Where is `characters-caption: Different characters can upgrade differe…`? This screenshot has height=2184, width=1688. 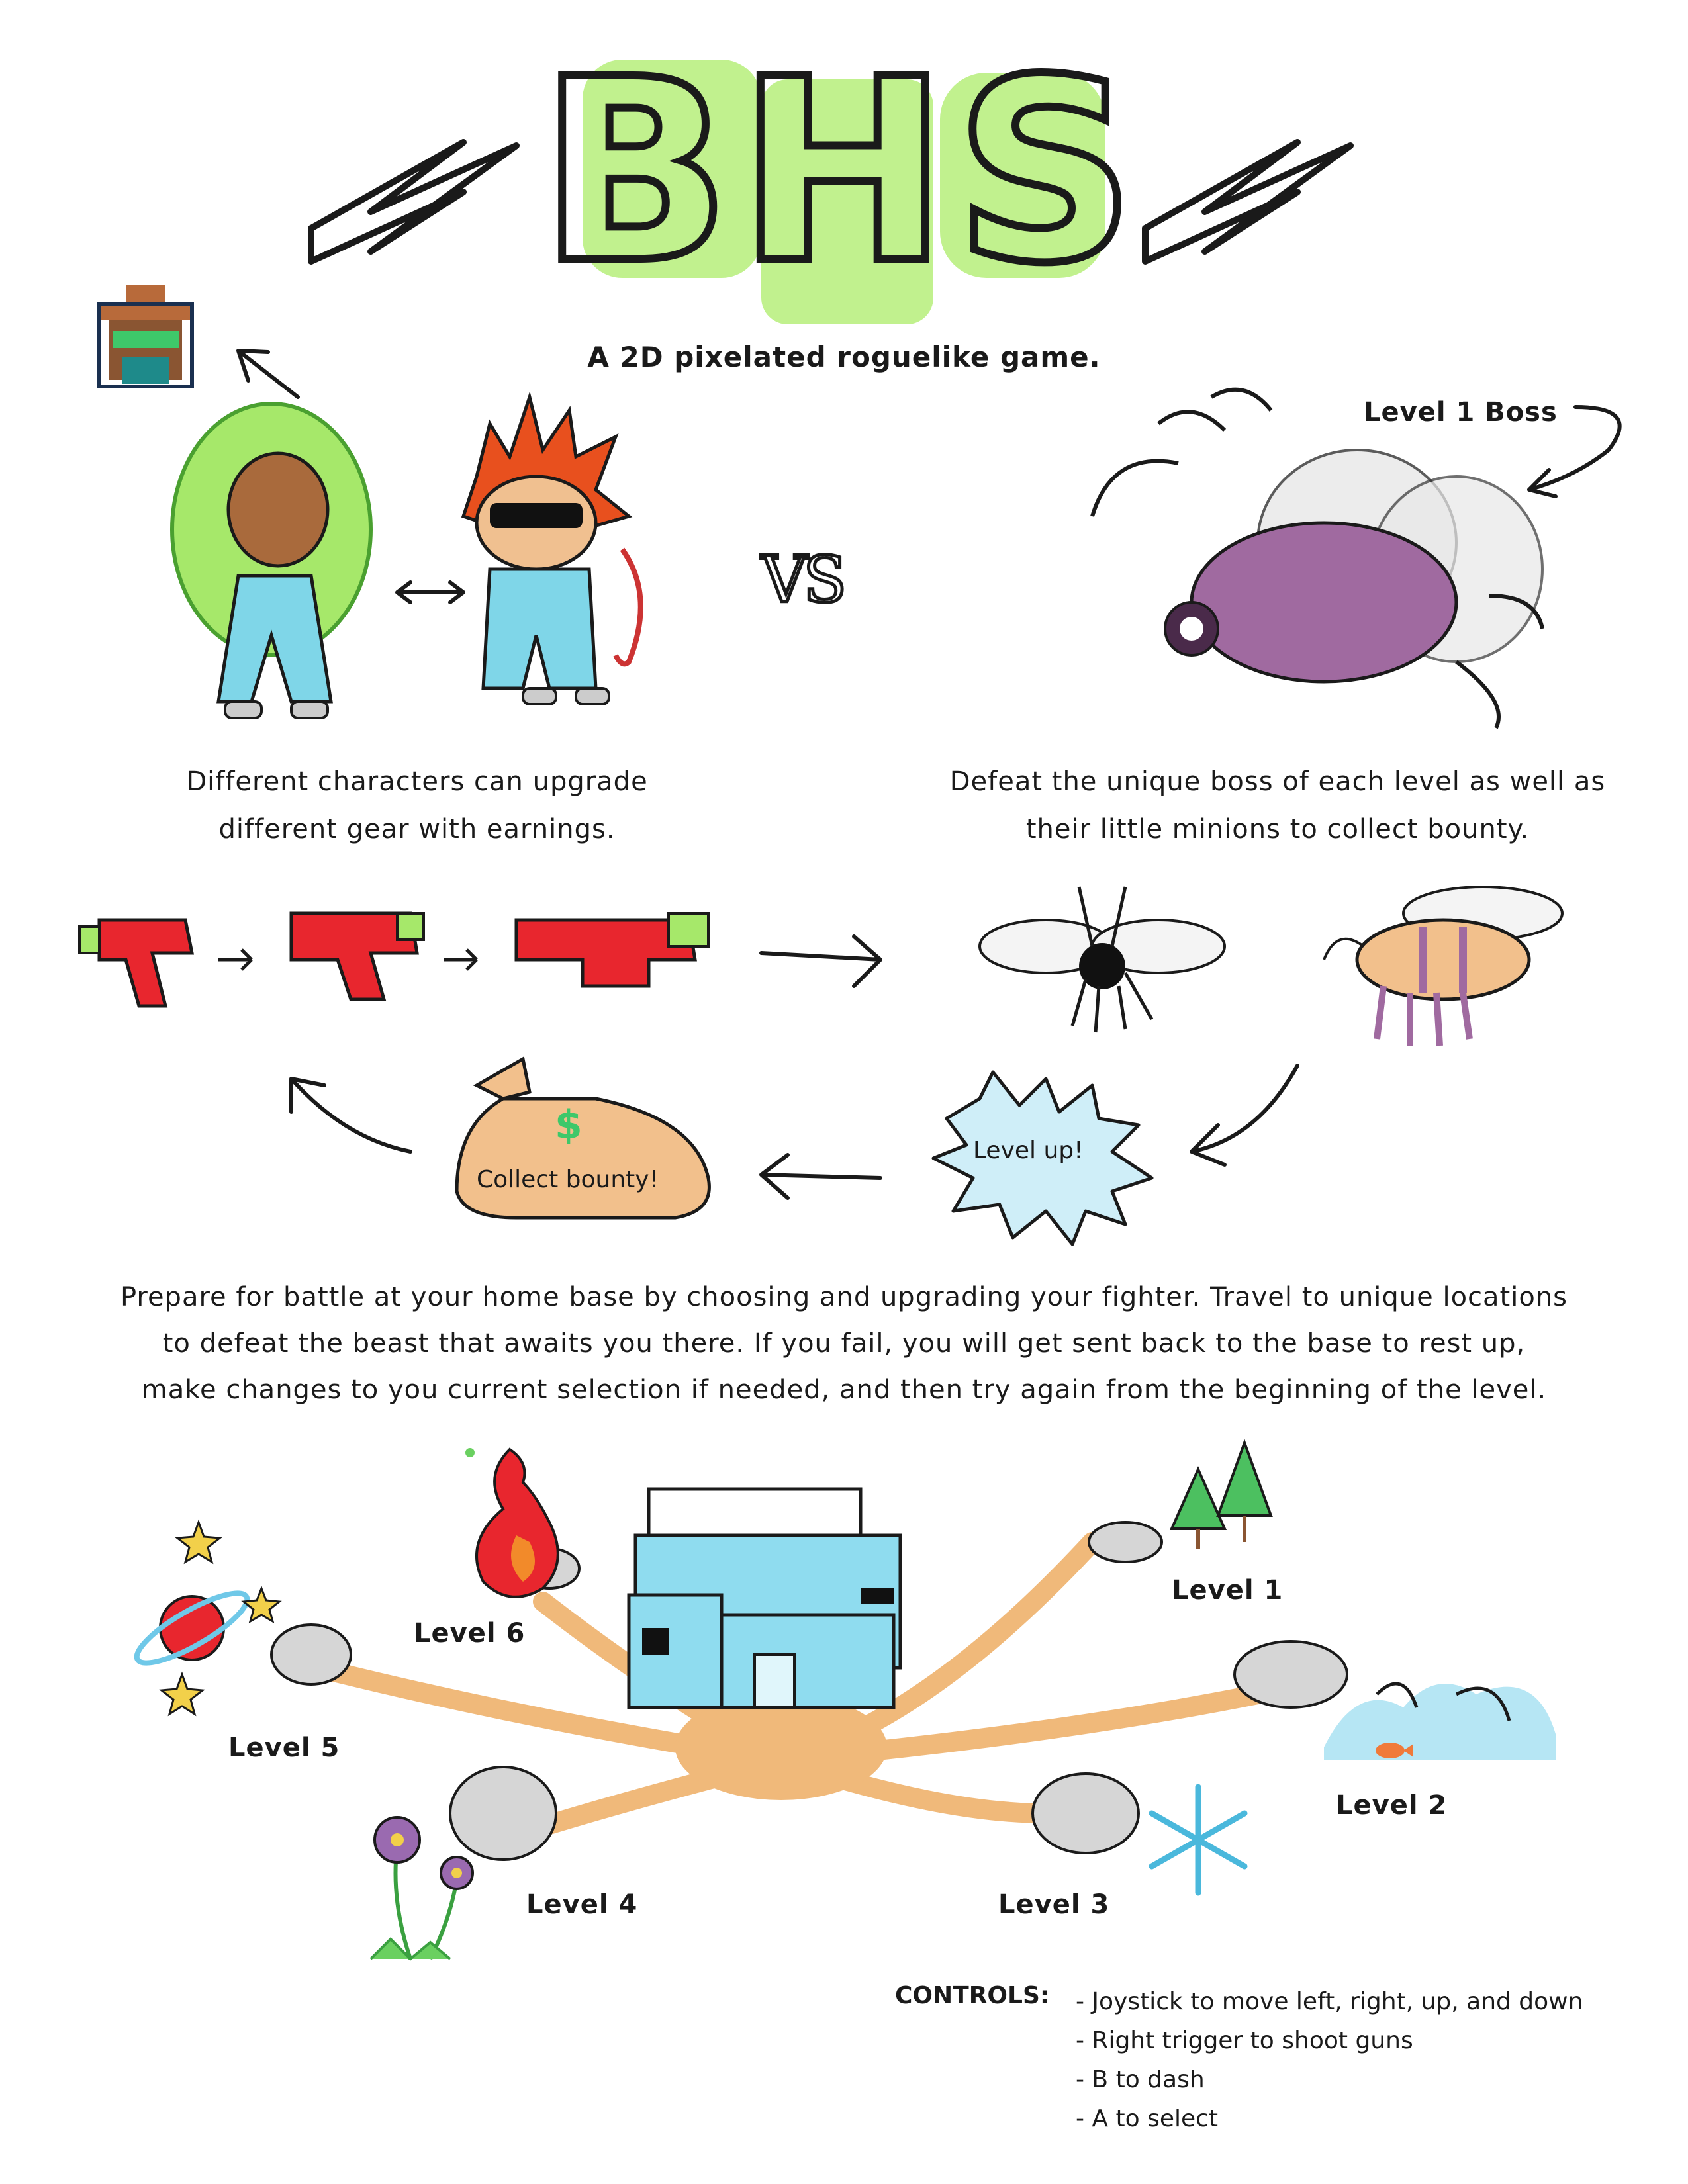
characters-caption: Different characters can upgrade differe… is located at coordinates (417, 805).